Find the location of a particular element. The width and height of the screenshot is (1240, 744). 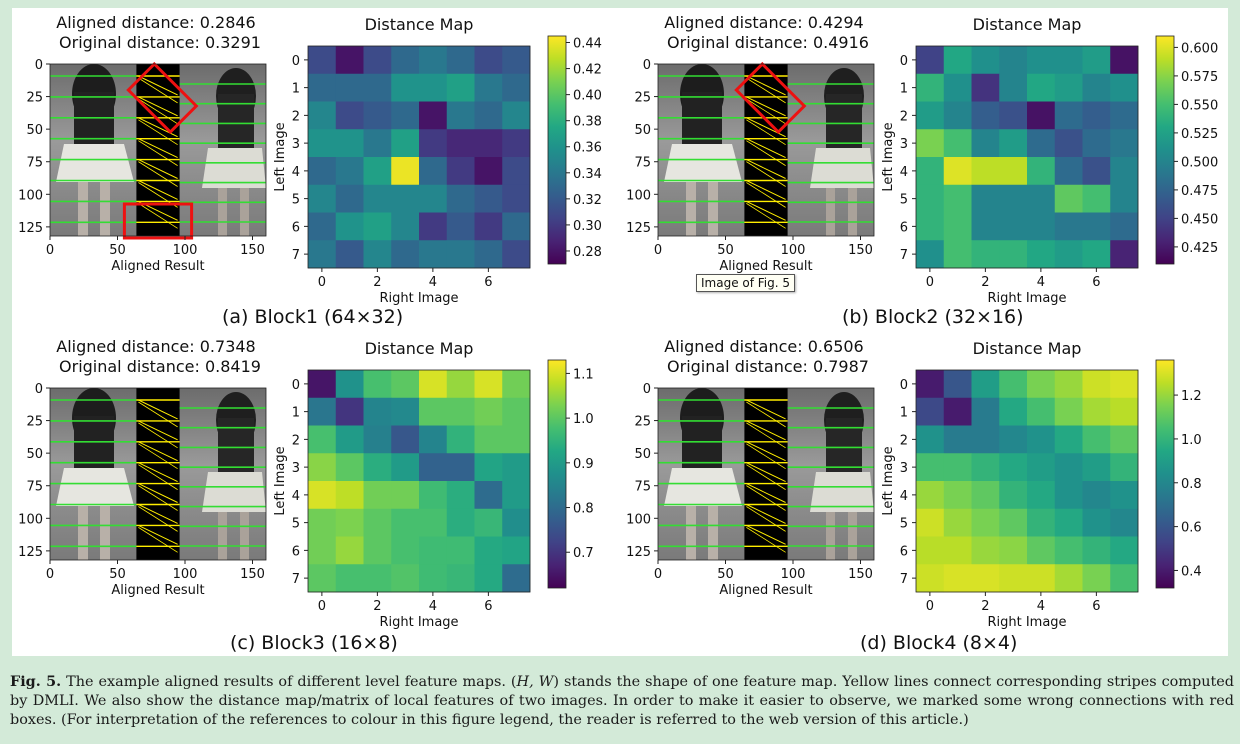

map-xlabel: Right Image is located at coordinates (418, 622).